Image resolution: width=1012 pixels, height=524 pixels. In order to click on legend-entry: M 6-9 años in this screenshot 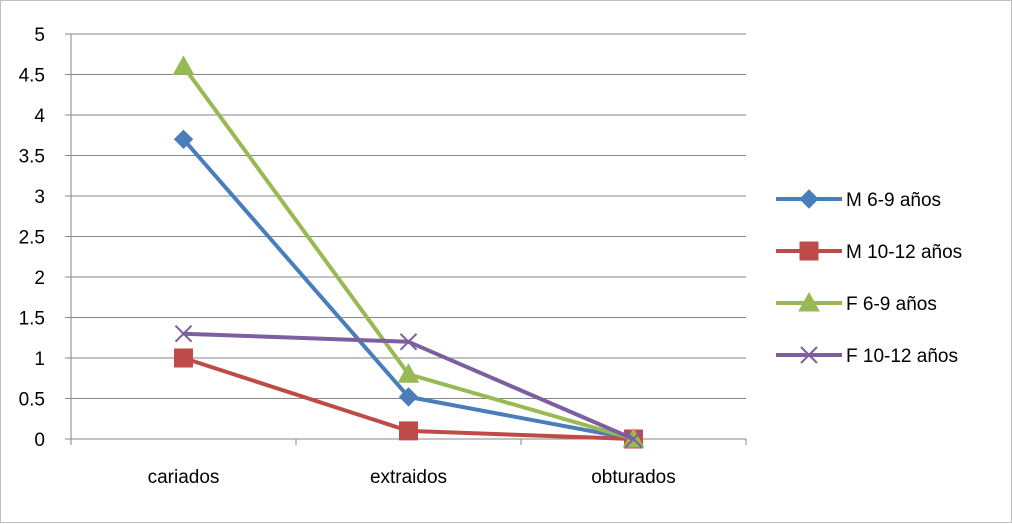, I will do `click(858, 200)`.